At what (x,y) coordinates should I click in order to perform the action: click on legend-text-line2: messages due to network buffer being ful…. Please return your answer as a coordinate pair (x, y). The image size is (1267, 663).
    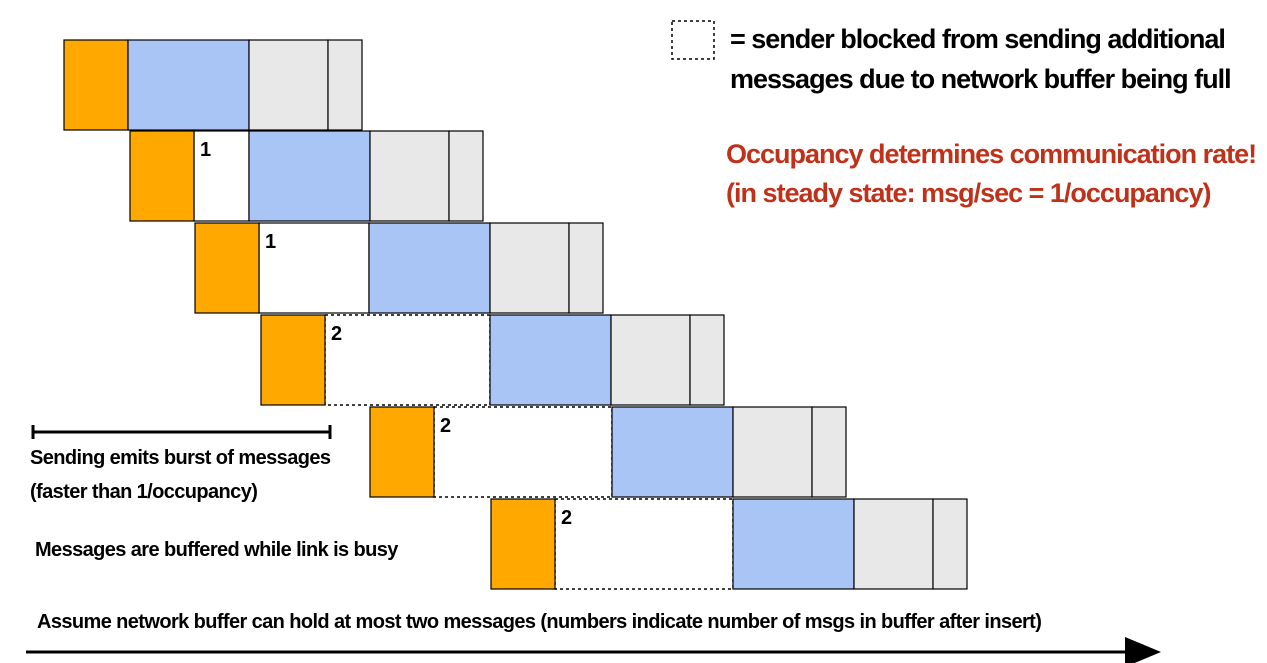
    Looking at the image, I should click on (981, 79).